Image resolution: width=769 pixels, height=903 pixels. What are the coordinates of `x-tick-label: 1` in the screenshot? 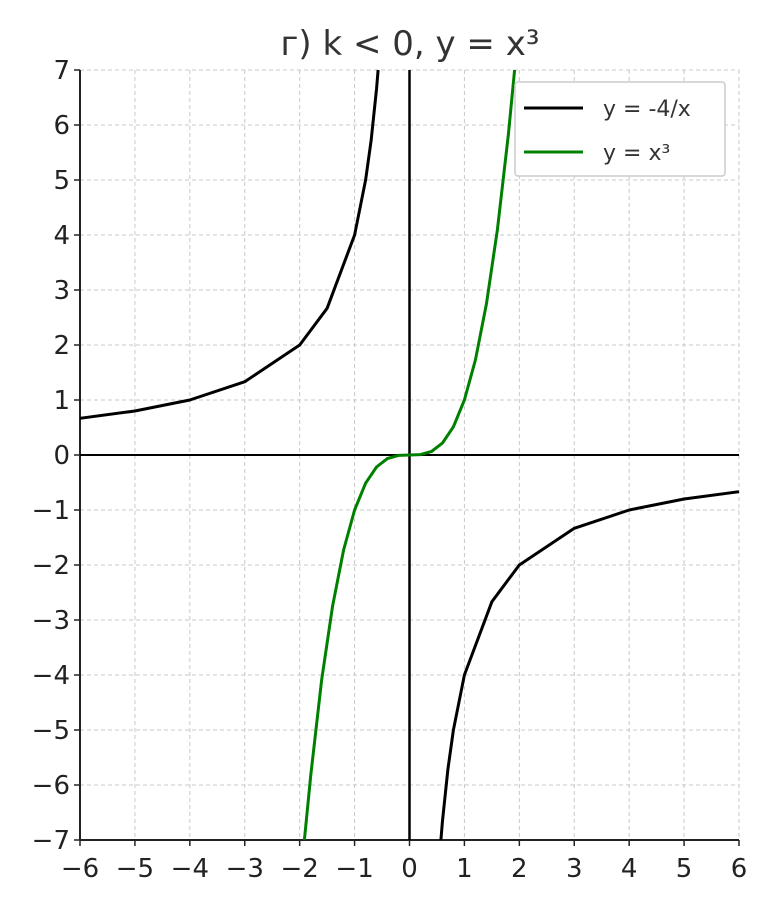 It's located at (464, 869).